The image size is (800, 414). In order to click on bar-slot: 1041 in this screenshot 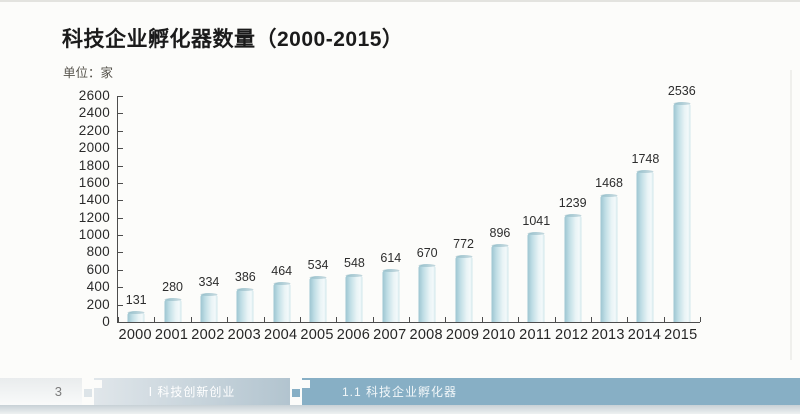, I will do `click(536, 209)`.